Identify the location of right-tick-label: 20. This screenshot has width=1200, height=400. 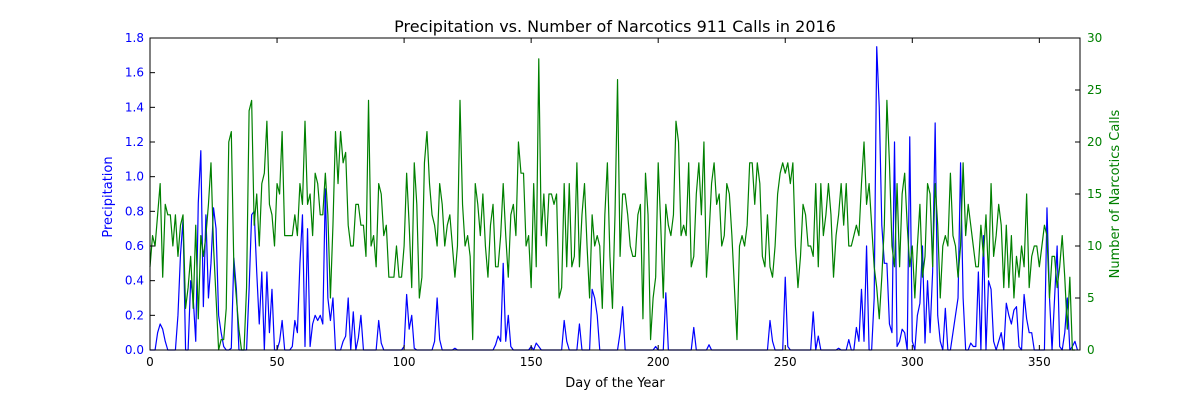
(1094, 142).